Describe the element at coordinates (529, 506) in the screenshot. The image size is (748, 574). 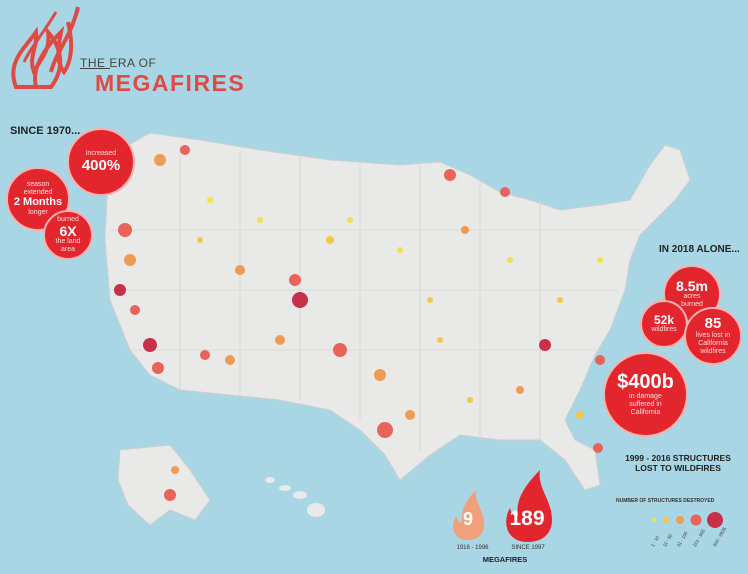
I see `flame-large-icon` at that location.